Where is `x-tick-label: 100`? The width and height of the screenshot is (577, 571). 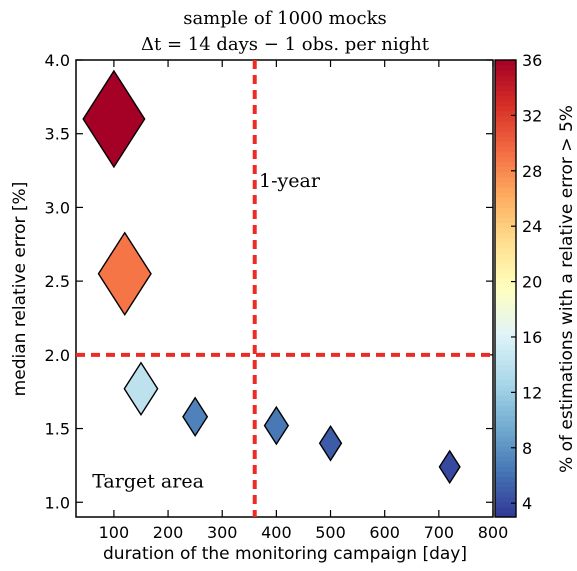
x-tick-label: 100 is located at coordinates (114, 532).